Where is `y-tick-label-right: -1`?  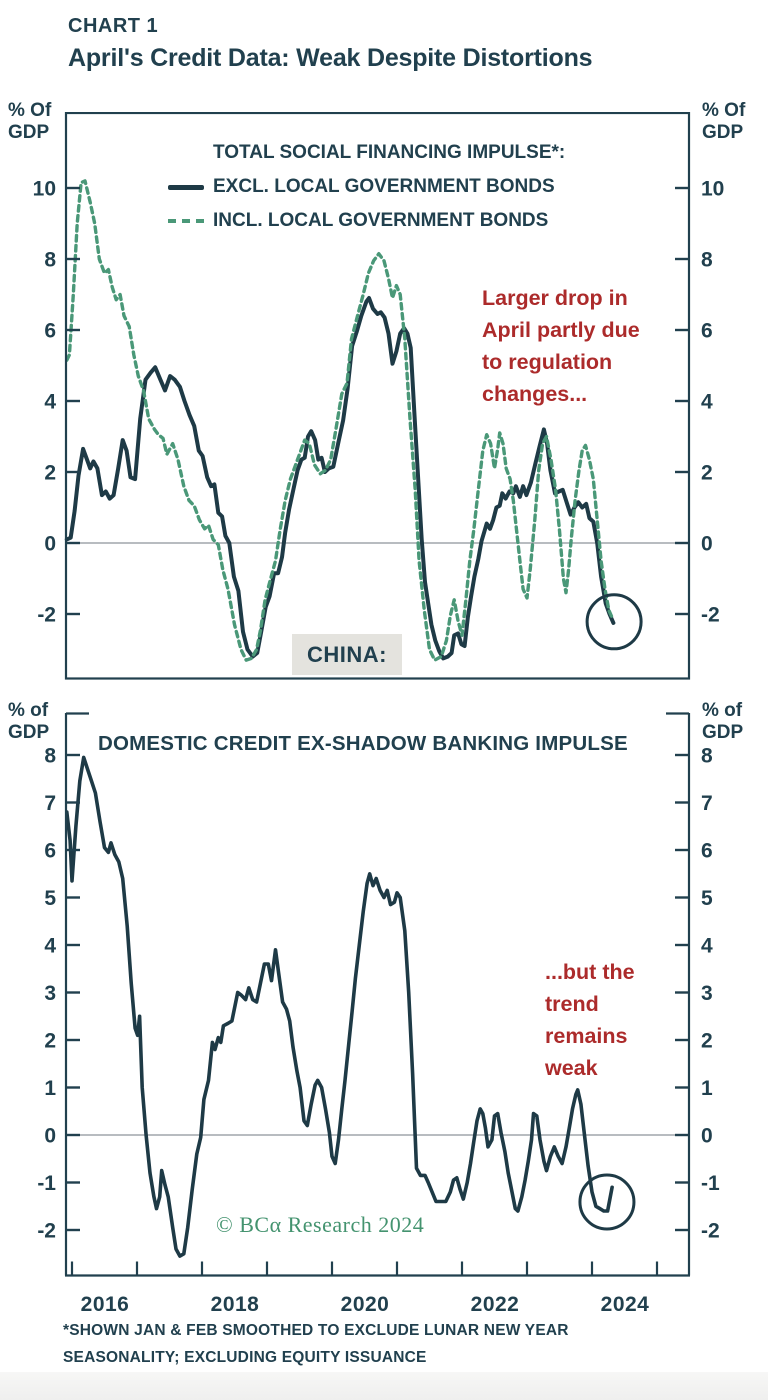
y-tick-label-right: -1 is located at coordinates (710, 1183).